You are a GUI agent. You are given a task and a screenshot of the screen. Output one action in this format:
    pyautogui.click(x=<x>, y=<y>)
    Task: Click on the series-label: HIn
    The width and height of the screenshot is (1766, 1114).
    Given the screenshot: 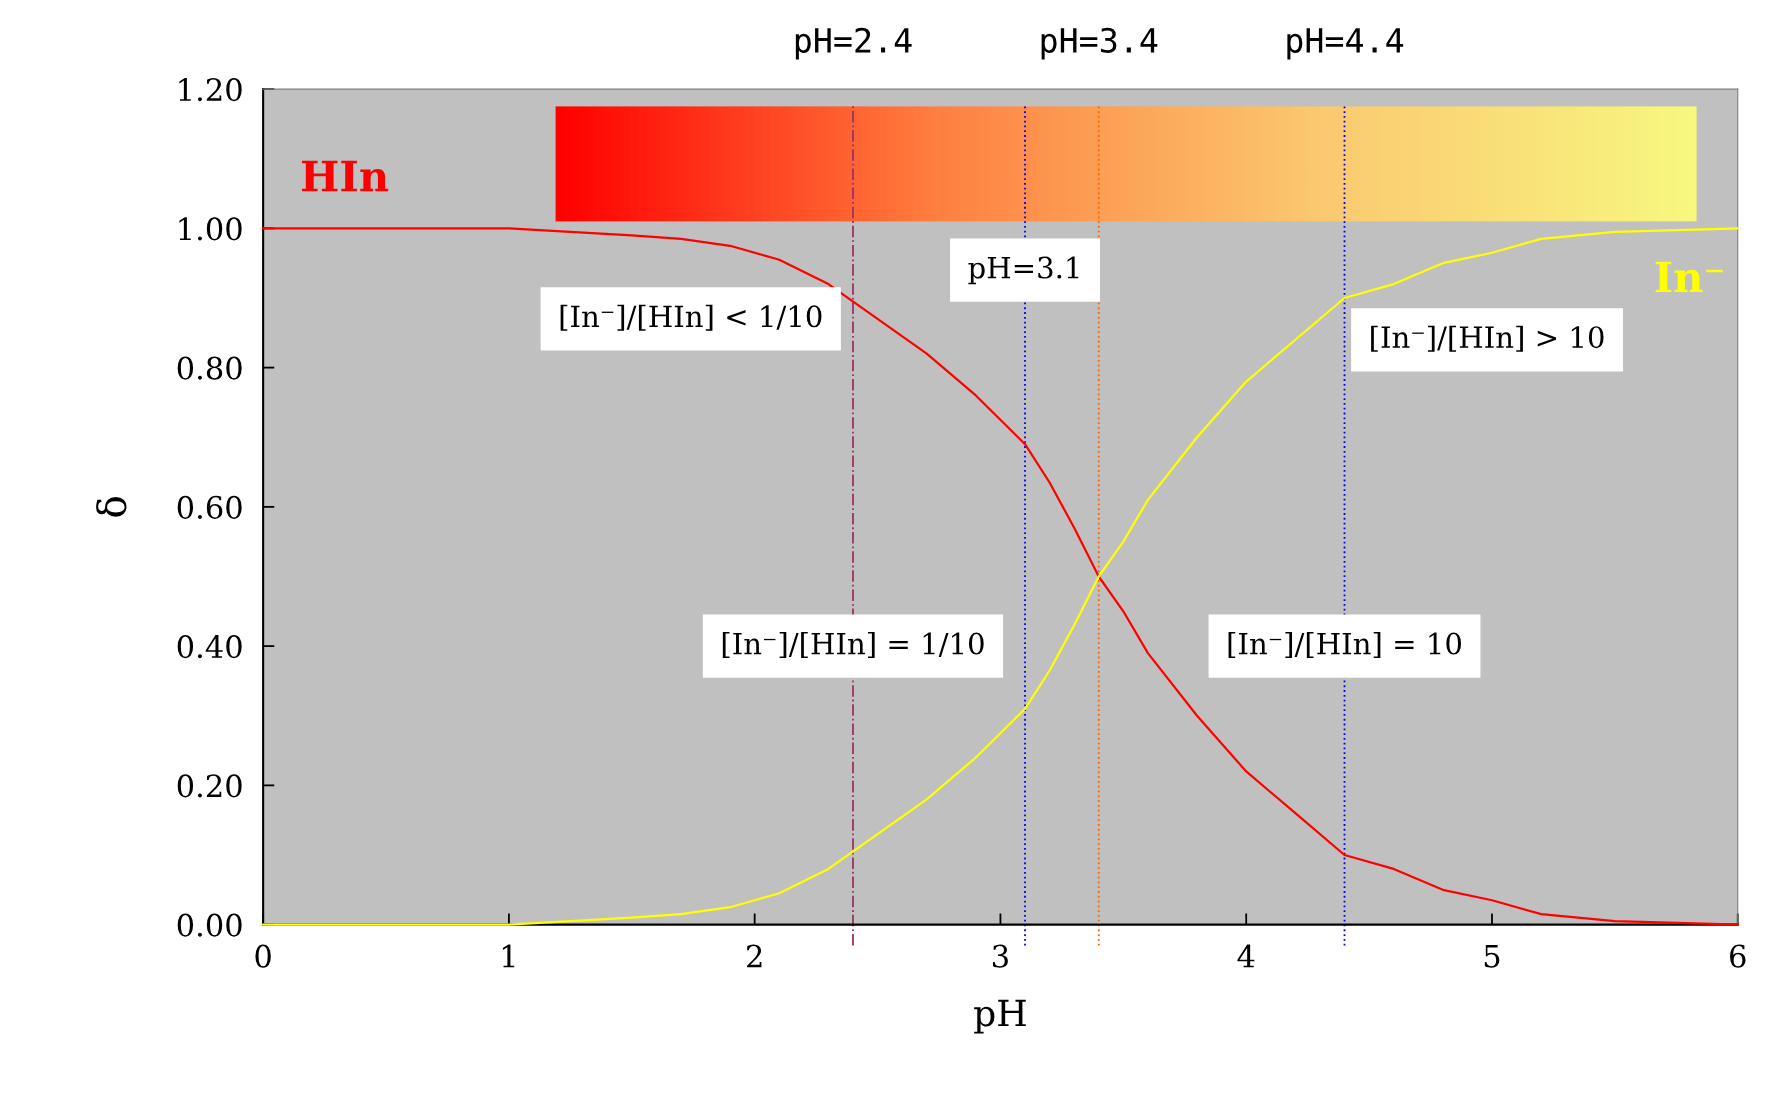 What is the action you would take?
    pyautogui.click(x=345, y=176)
    